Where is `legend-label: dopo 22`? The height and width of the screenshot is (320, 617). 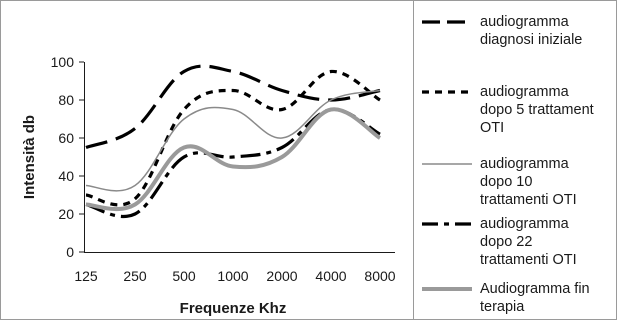 legend-label: dopo 22 is located at coordinates (506, 242).